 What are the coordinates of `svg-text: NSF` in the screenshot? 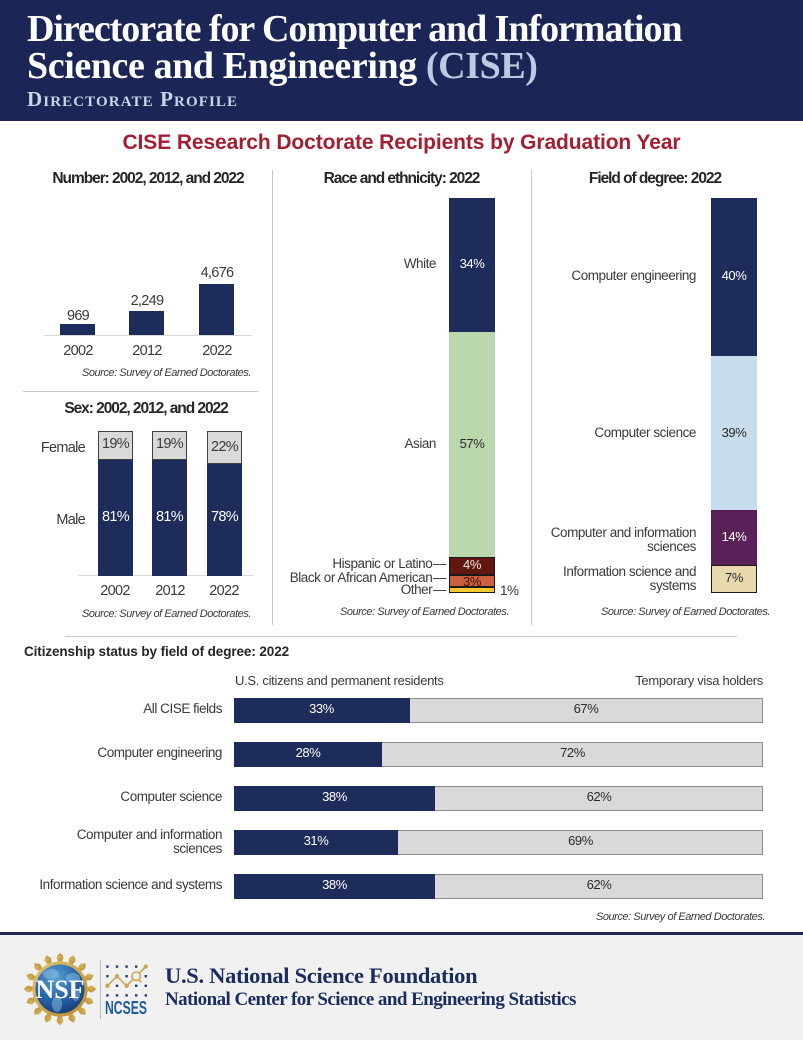 It's located at (59, 989).